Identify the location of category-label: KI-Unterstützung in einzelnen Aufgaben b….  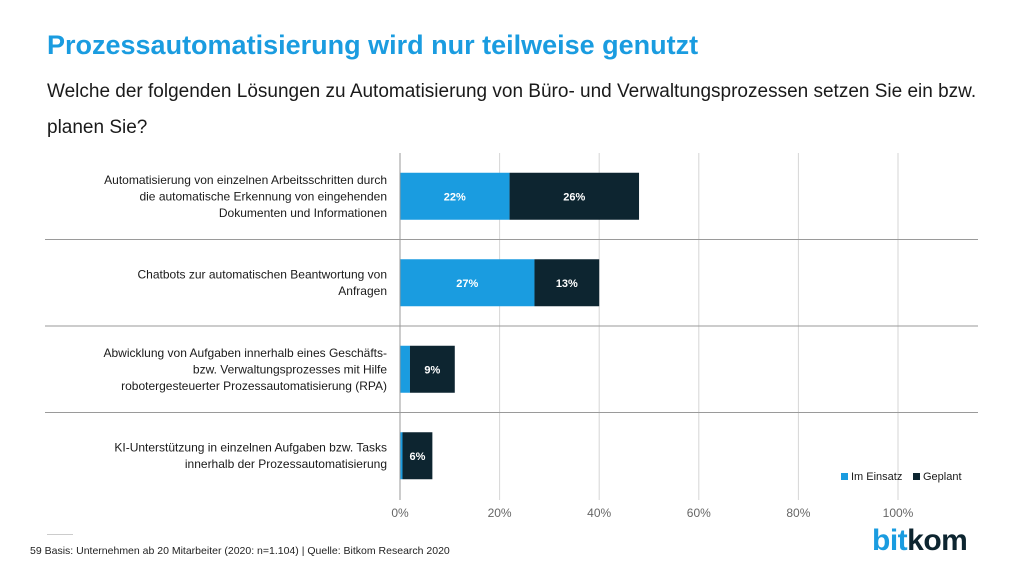
(250, 456).